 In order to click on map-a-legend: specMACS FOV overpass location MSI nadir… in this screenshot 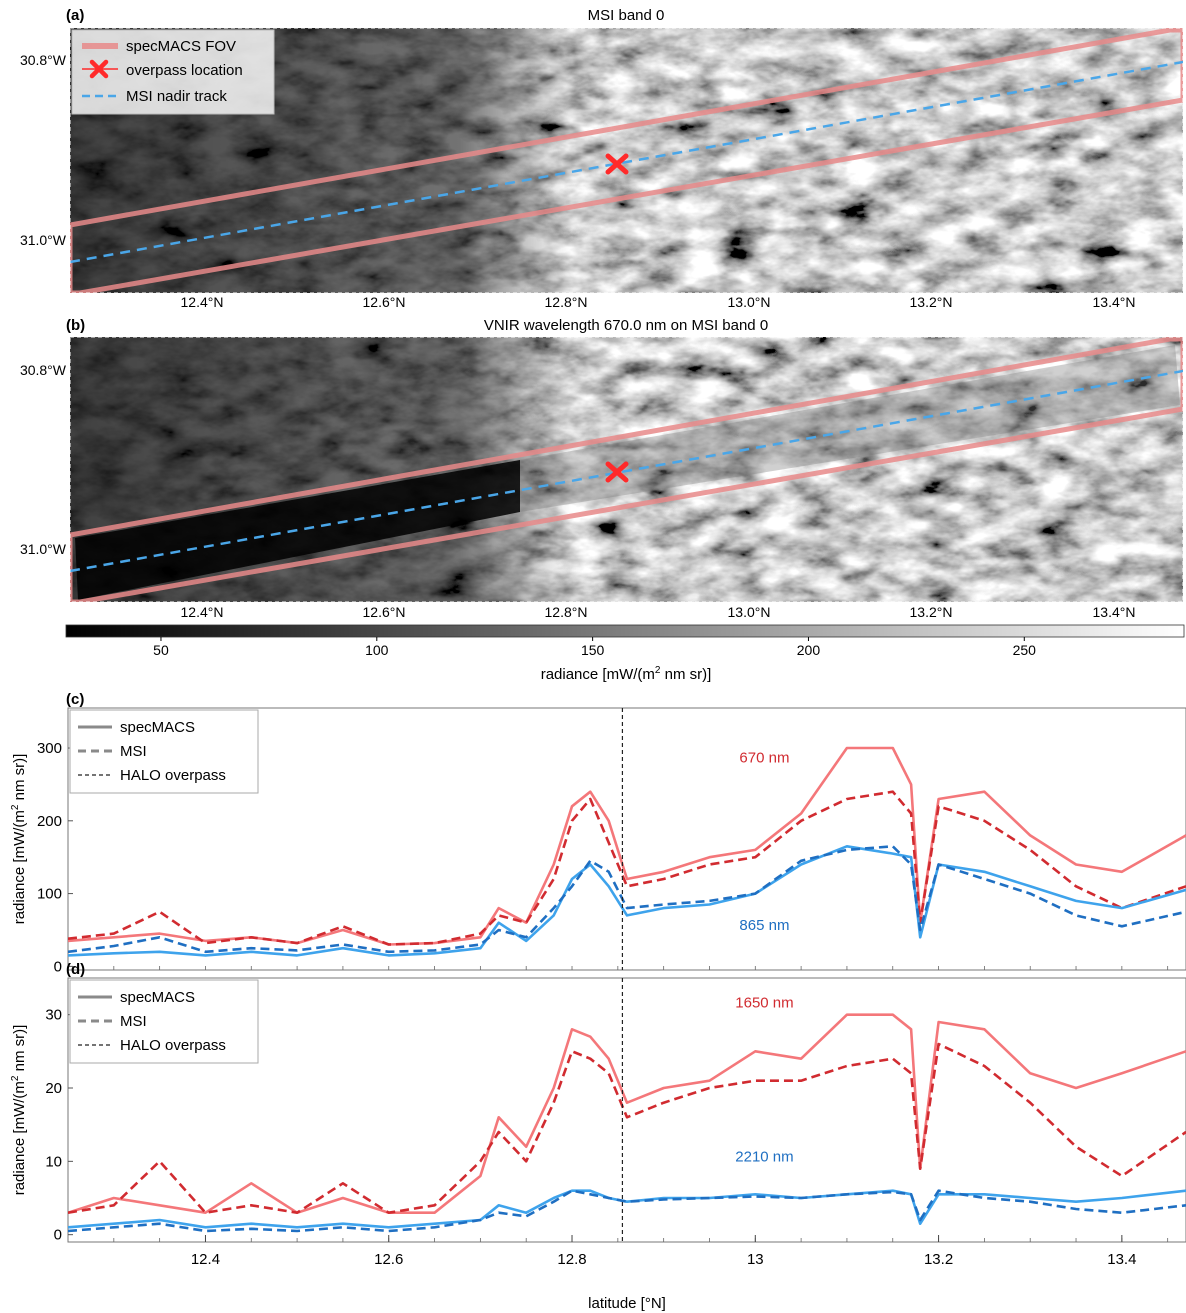, I will do `click(173, 72)`.